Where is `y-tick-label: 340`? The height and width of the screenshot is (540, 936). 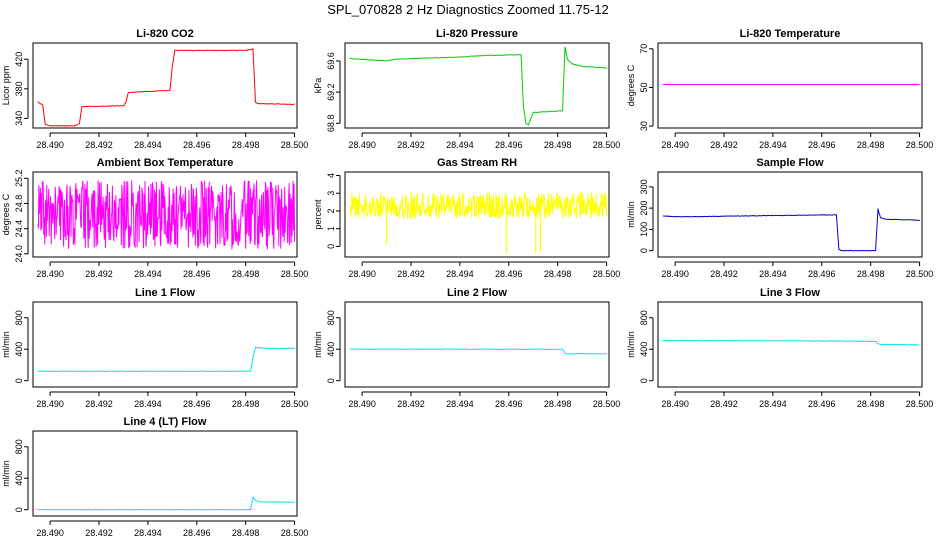
y-tick-label: 340 is located at coordinates (19, 118).